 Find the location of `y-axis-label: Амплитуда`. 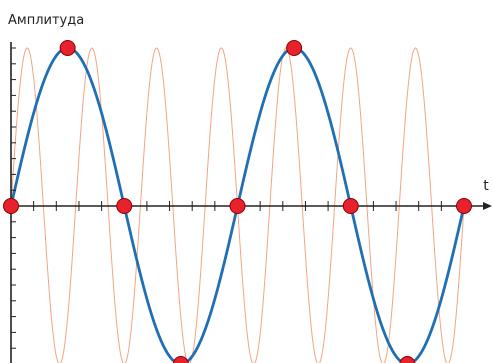

y-axis-label: Амплитуда is located at coordinates (46, 20).